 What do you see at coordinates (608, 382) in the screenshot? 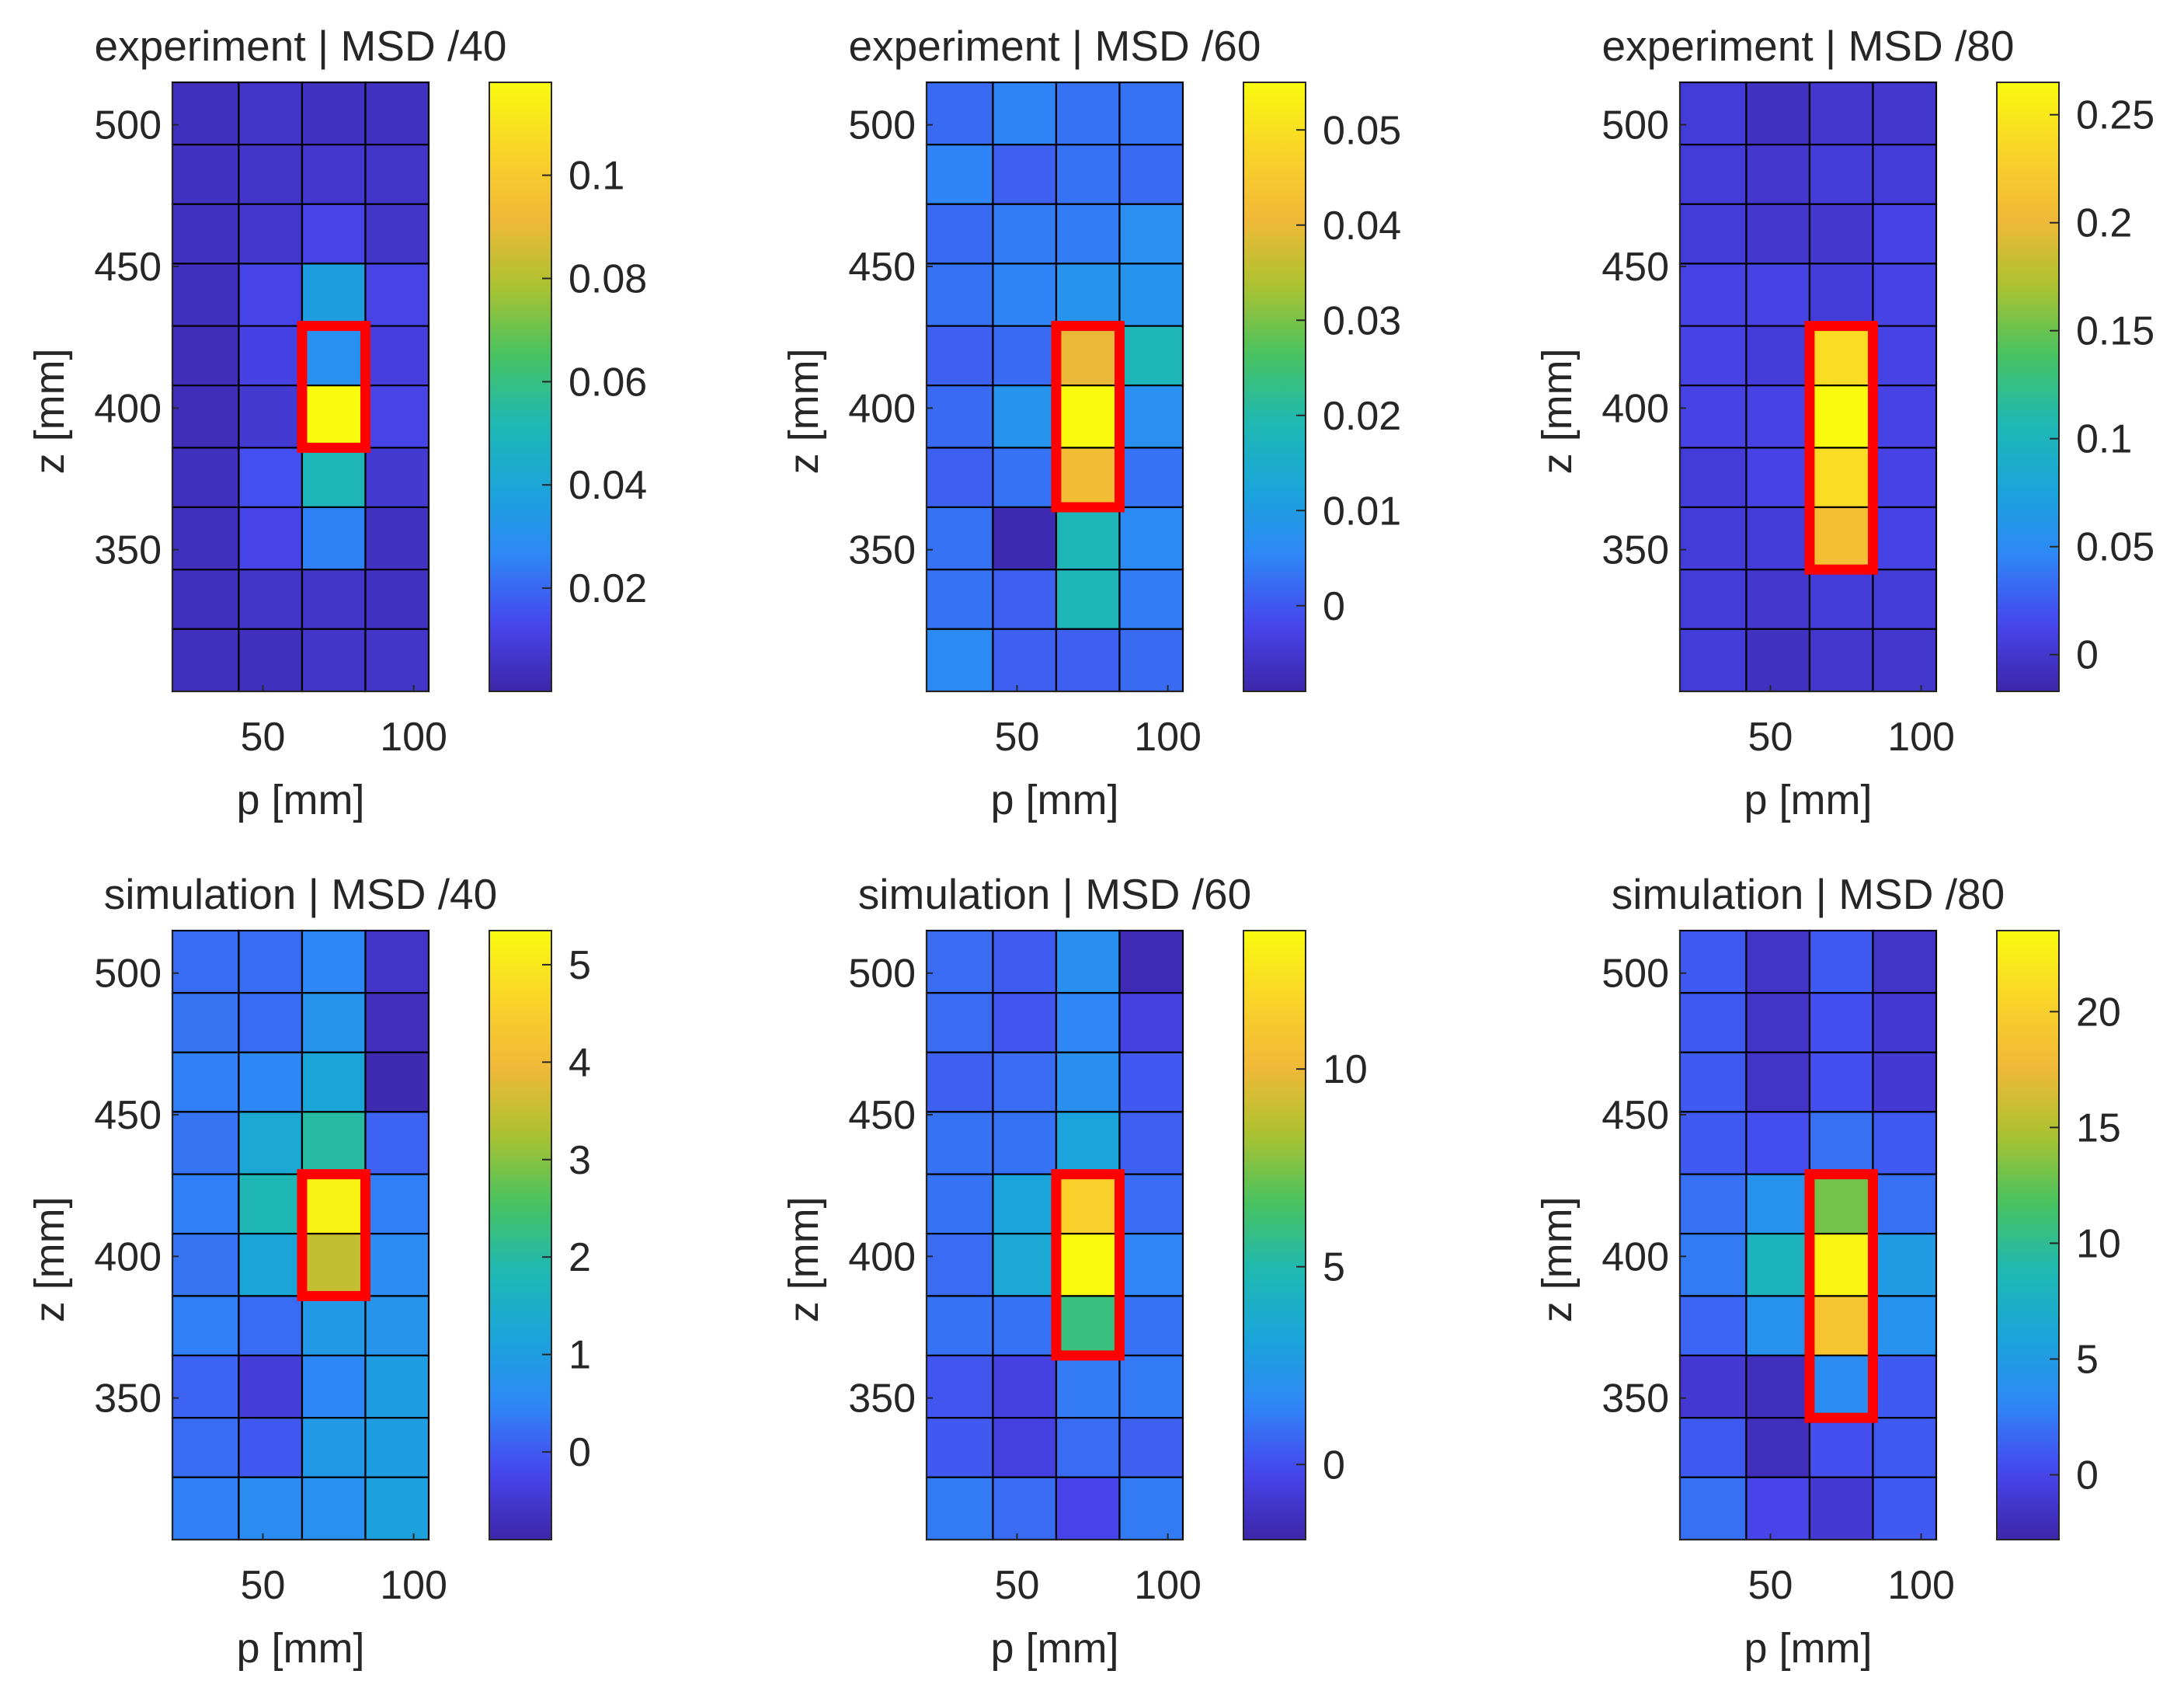
I see `colorbar-tick-label: 0.06` at bounding box center [608, 382].